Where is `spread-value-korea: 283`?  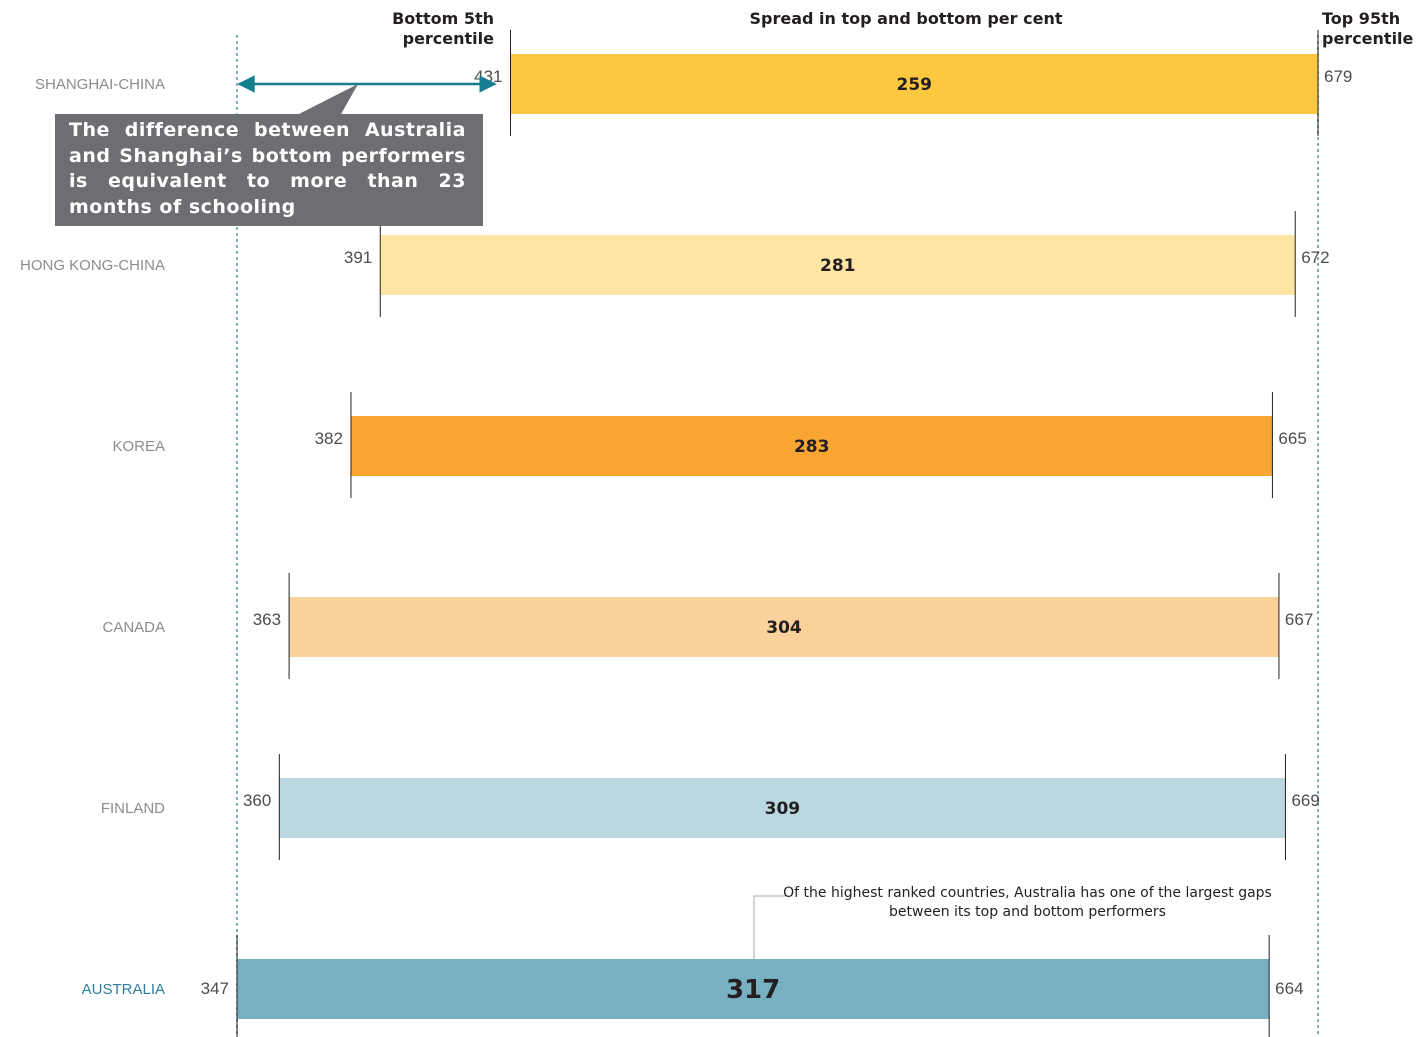
spread-value-korea: 283 is located at coordinates (812, 447).